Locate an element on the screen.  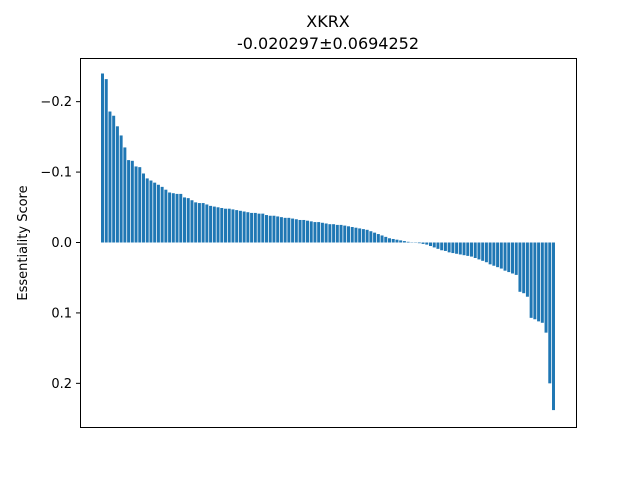
y-tick-label: 0.2 is located at coordinates (61, 384).